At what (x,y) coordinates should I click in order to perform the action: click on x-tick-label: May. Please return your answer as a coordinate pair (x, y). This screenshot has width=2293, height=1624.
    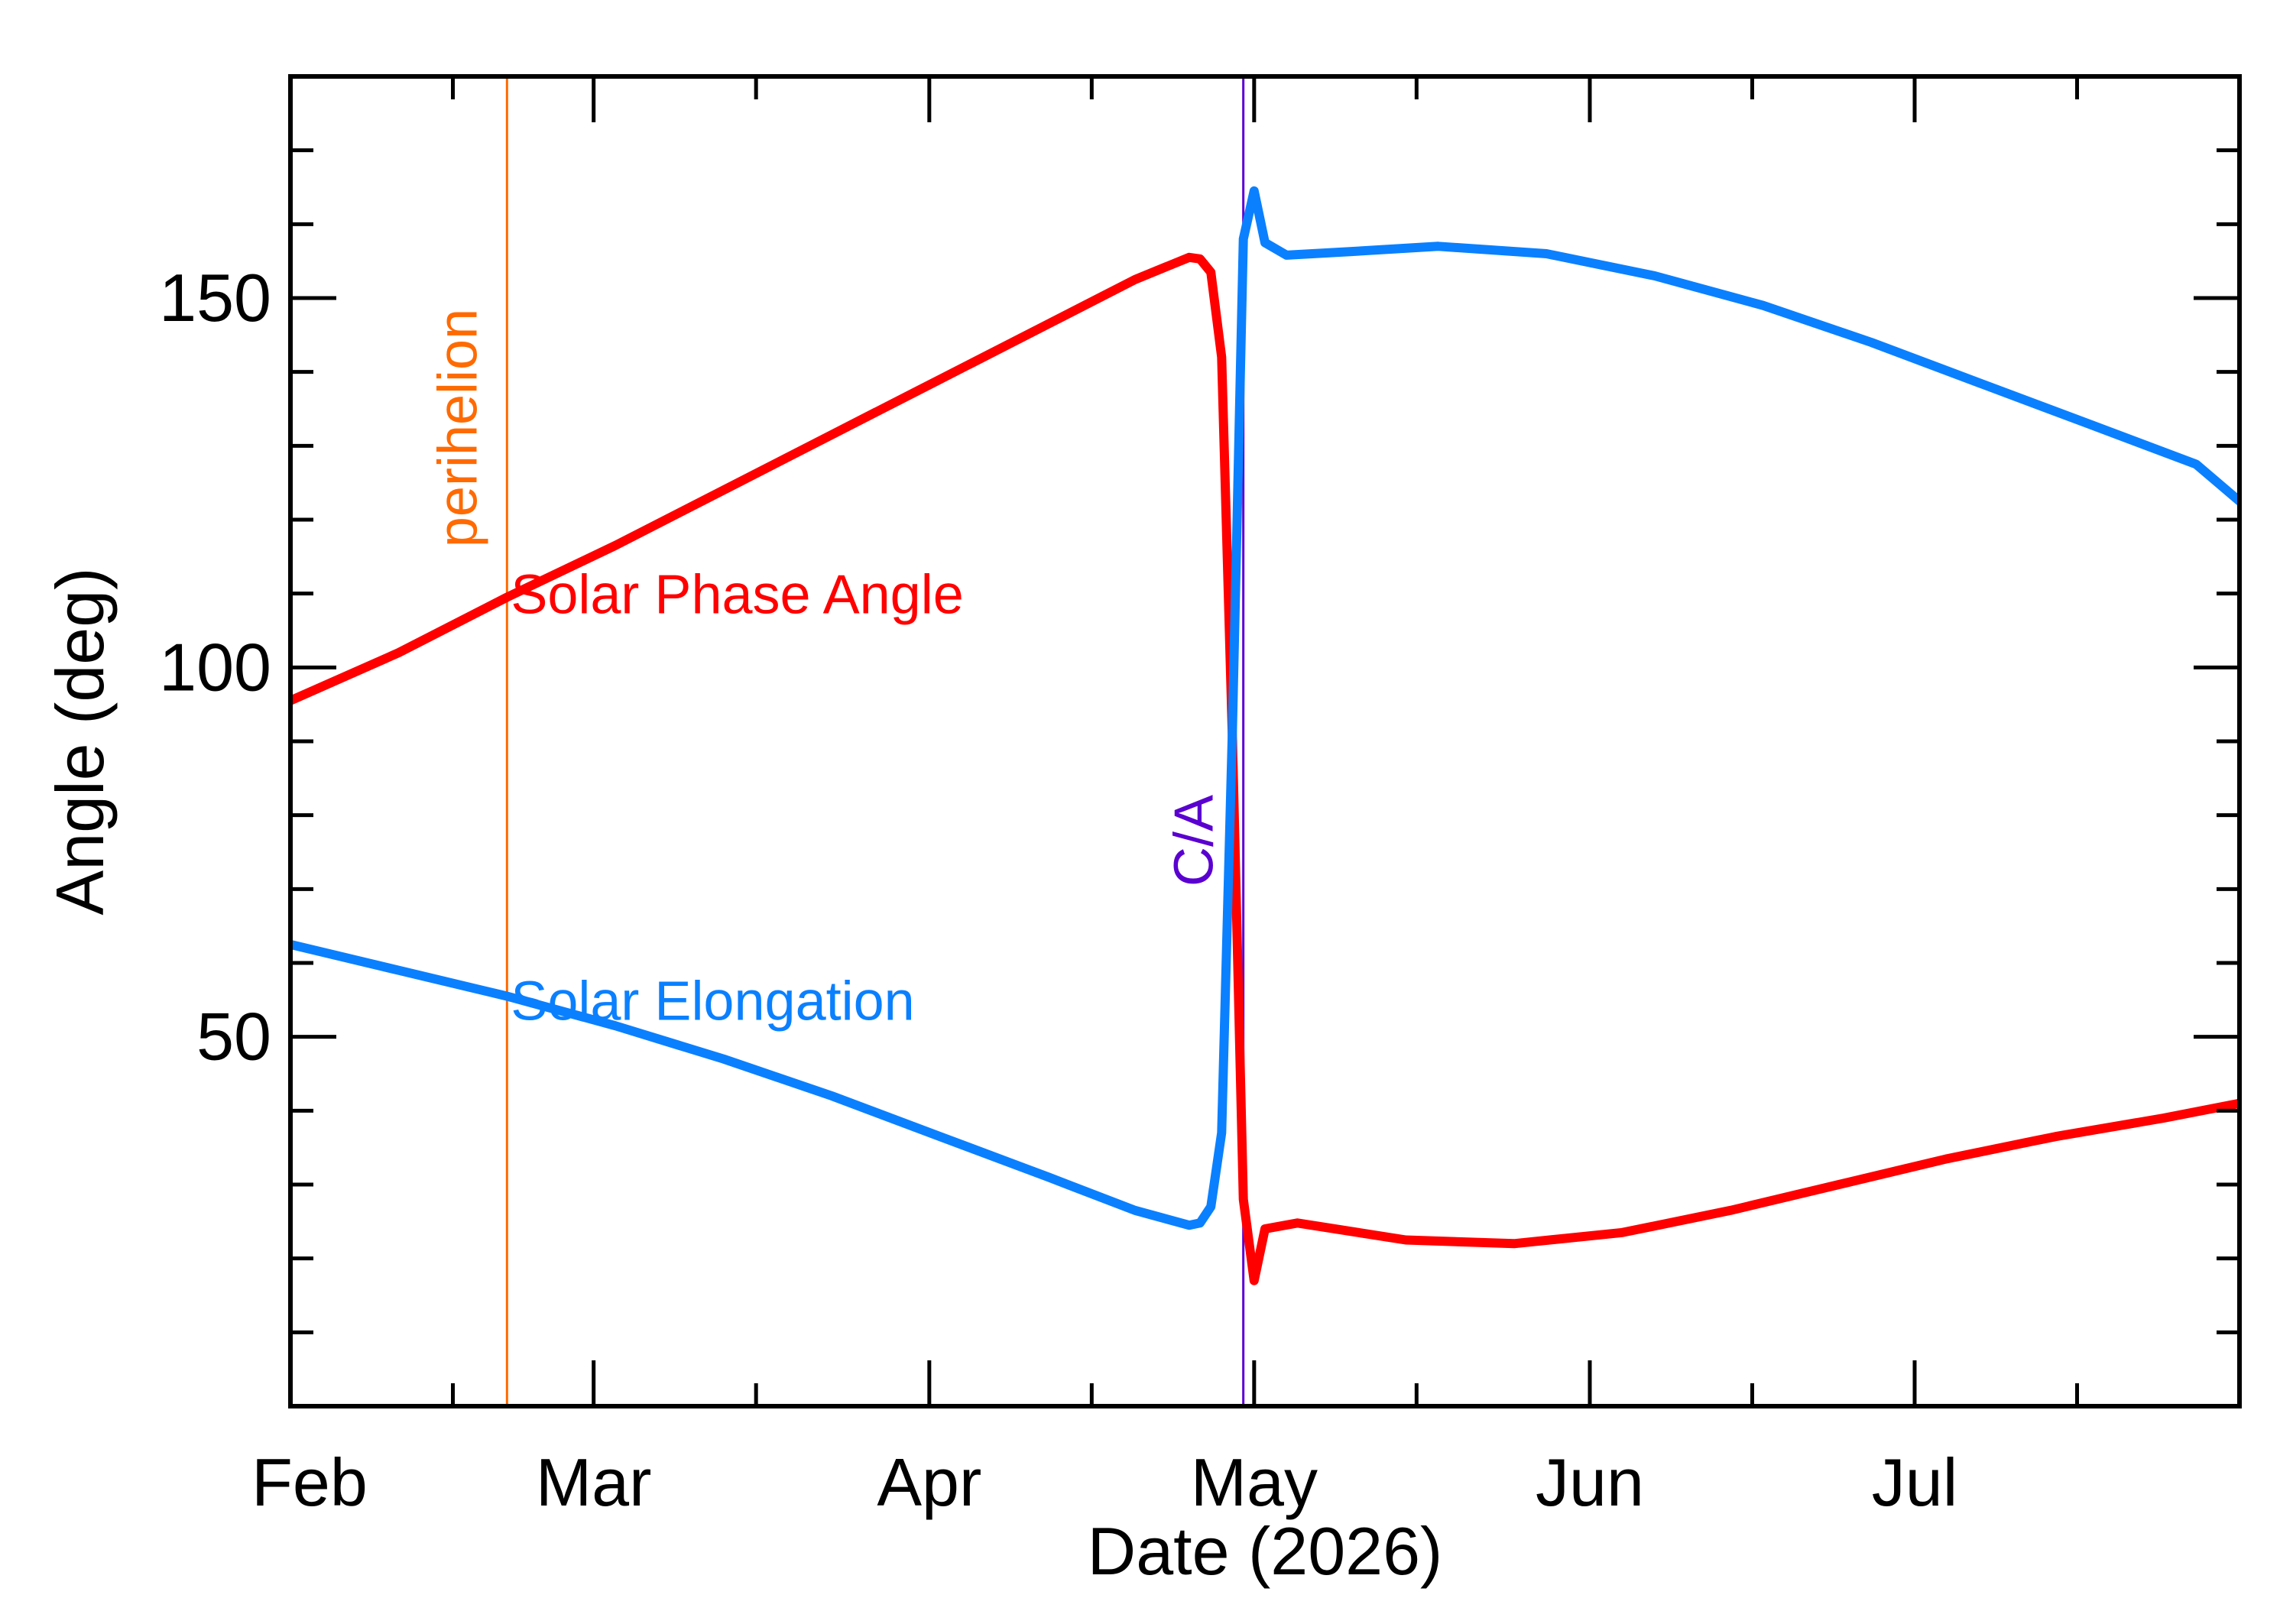
    Looking at the image, I should click on (1254, 1482).